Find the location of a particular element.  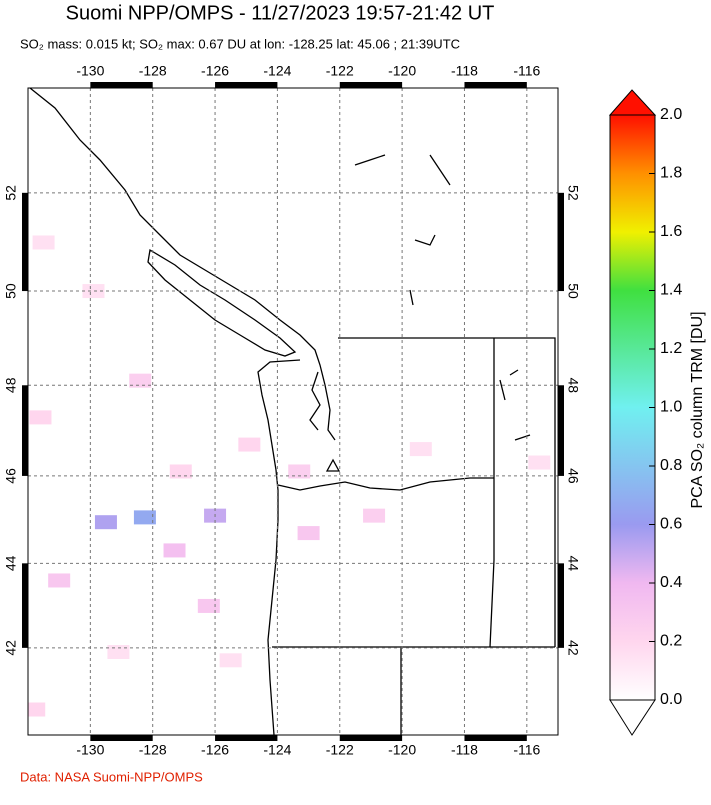

wa-or-coast is located at coordinates (279, 547).